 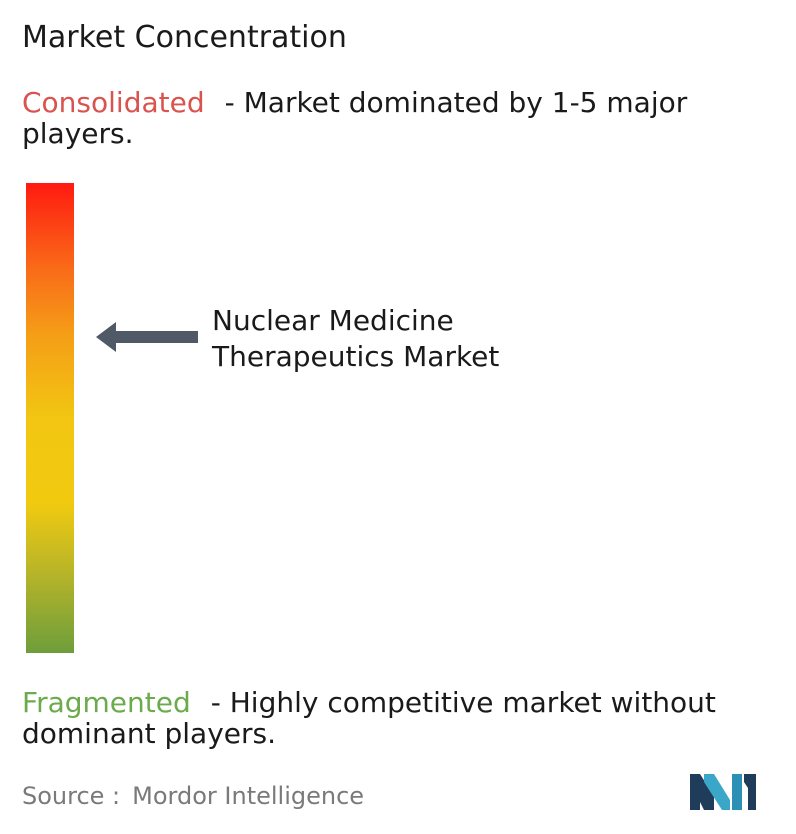 I want to click on source-credit: Source : Mordor Intelligence, so click(x=193, y=796).